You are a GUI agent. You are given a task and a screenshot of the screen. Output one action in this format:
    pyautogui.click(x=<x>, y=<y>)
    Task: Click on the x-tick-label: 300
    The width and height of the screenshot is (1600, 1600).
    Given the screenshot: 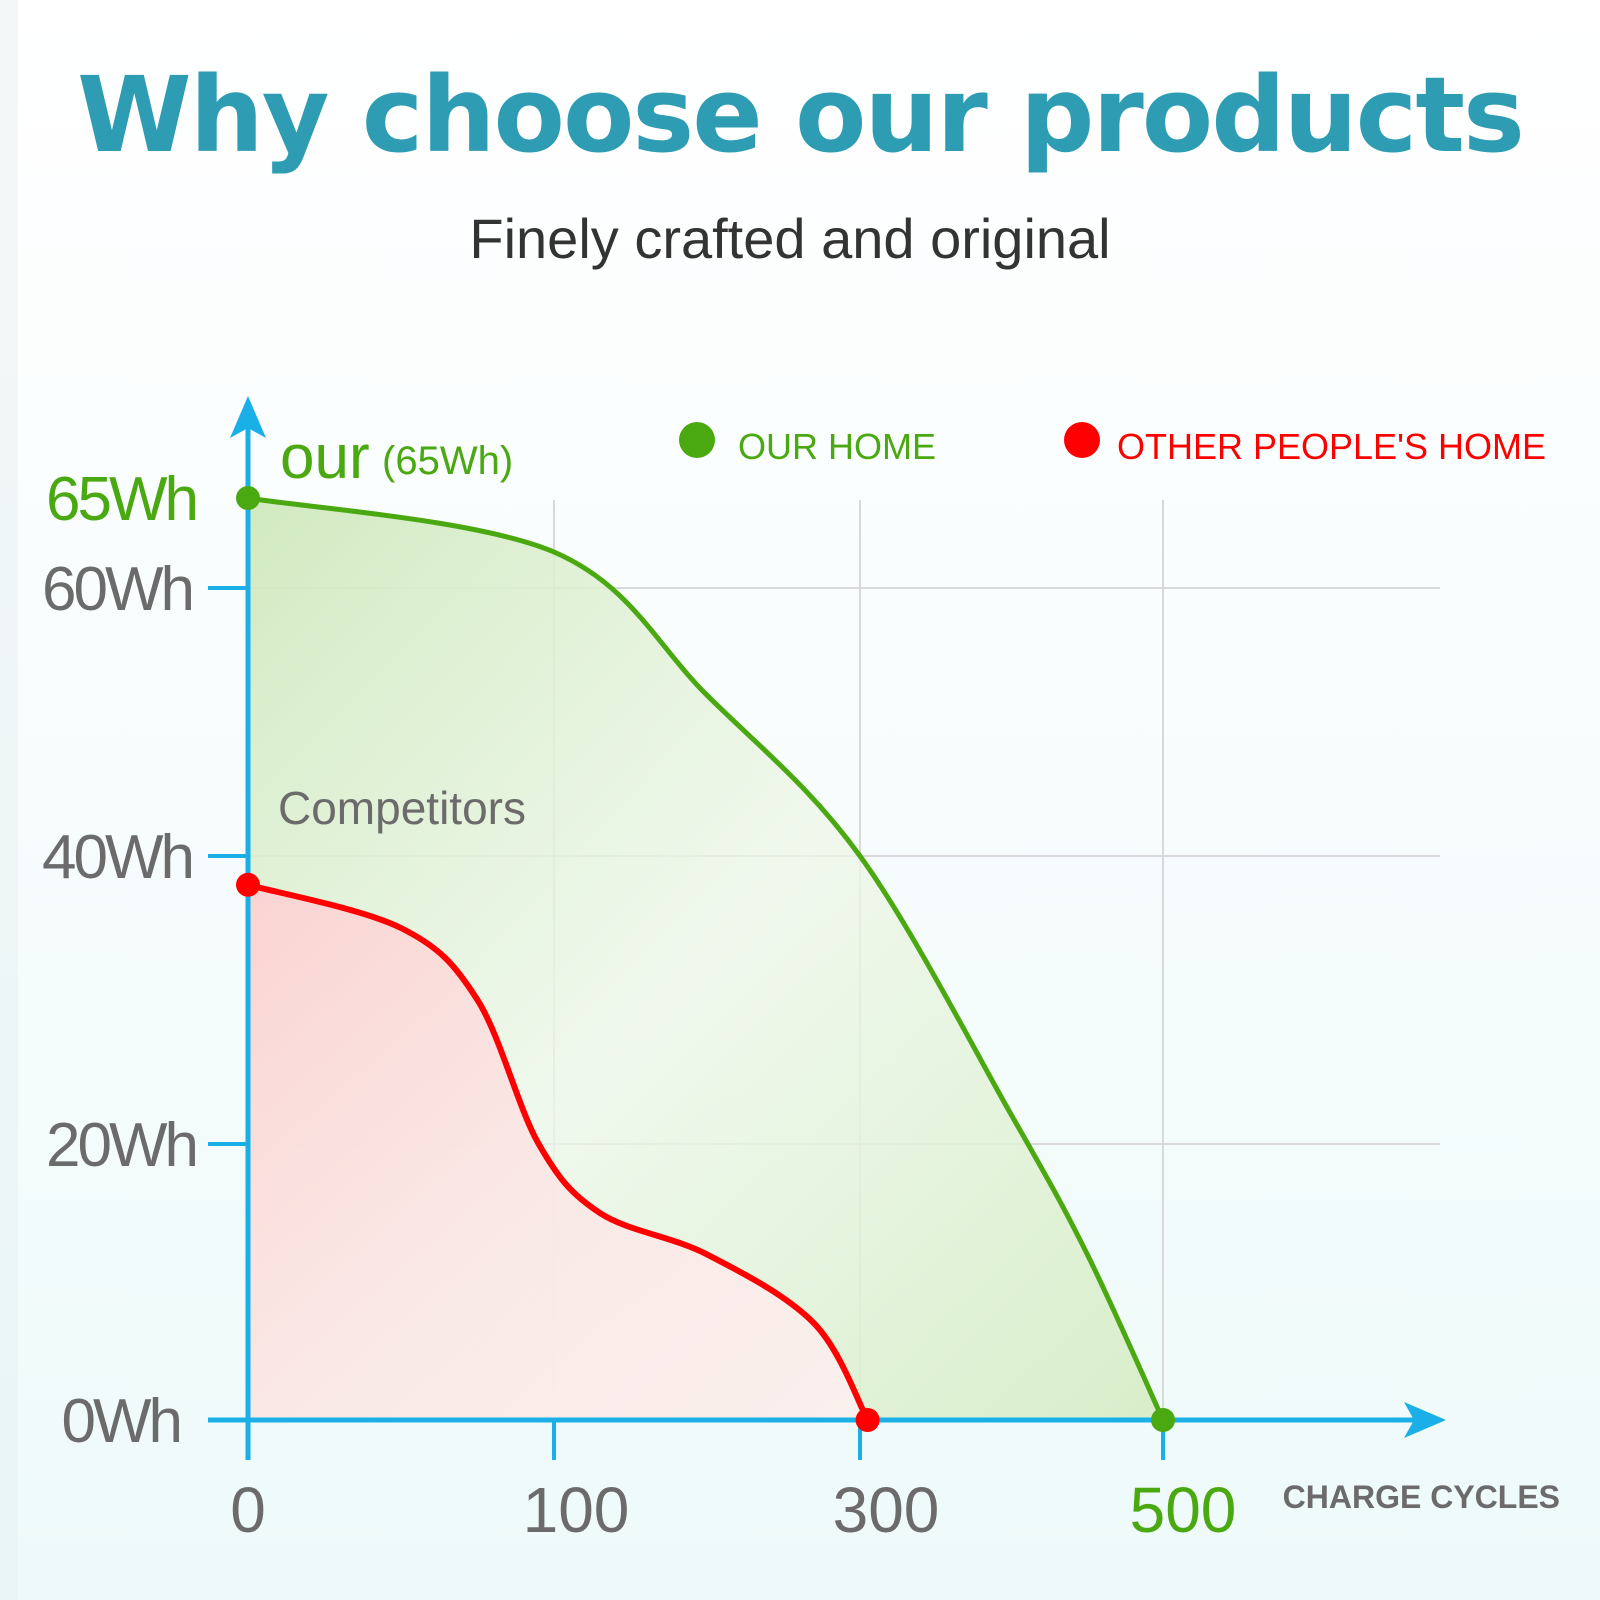 What is the action you would take?
    pyautogui.click(x=886, y=1510)
    